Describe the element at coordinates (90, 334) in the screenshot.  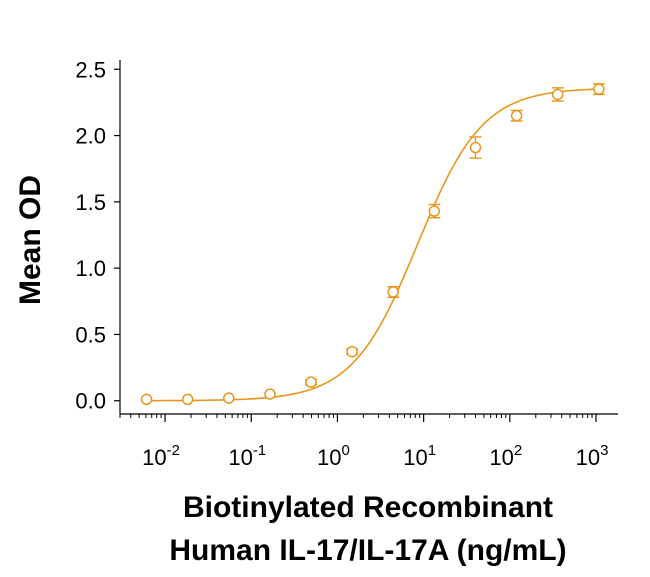
I see `y-tick-label-1: 0.5` at that location.